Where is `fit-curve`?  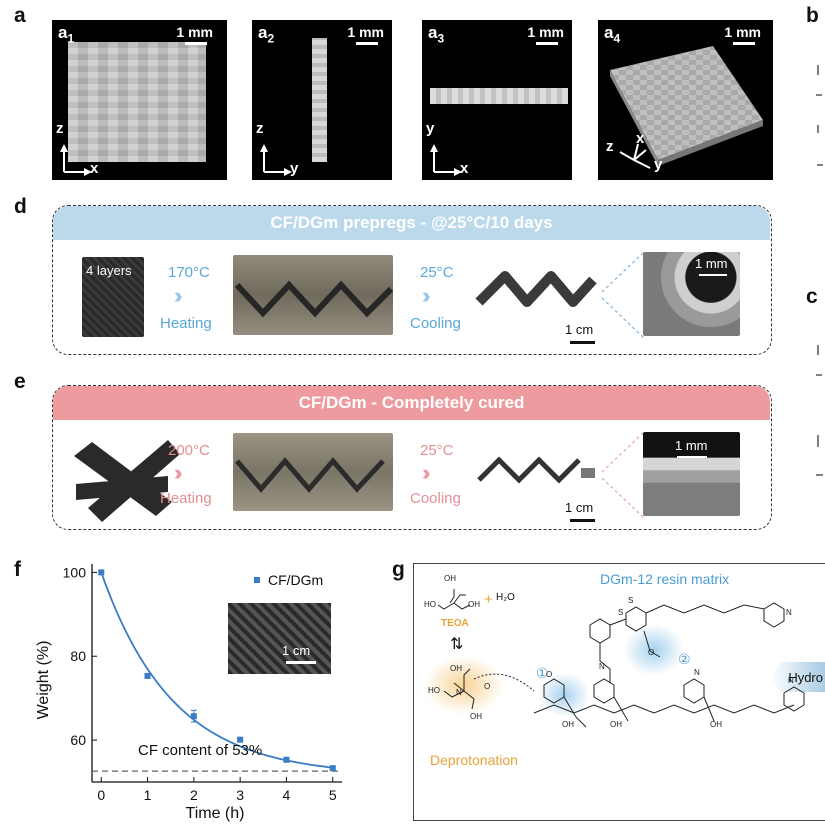 fit-curve is located at coordinates (216, 670).